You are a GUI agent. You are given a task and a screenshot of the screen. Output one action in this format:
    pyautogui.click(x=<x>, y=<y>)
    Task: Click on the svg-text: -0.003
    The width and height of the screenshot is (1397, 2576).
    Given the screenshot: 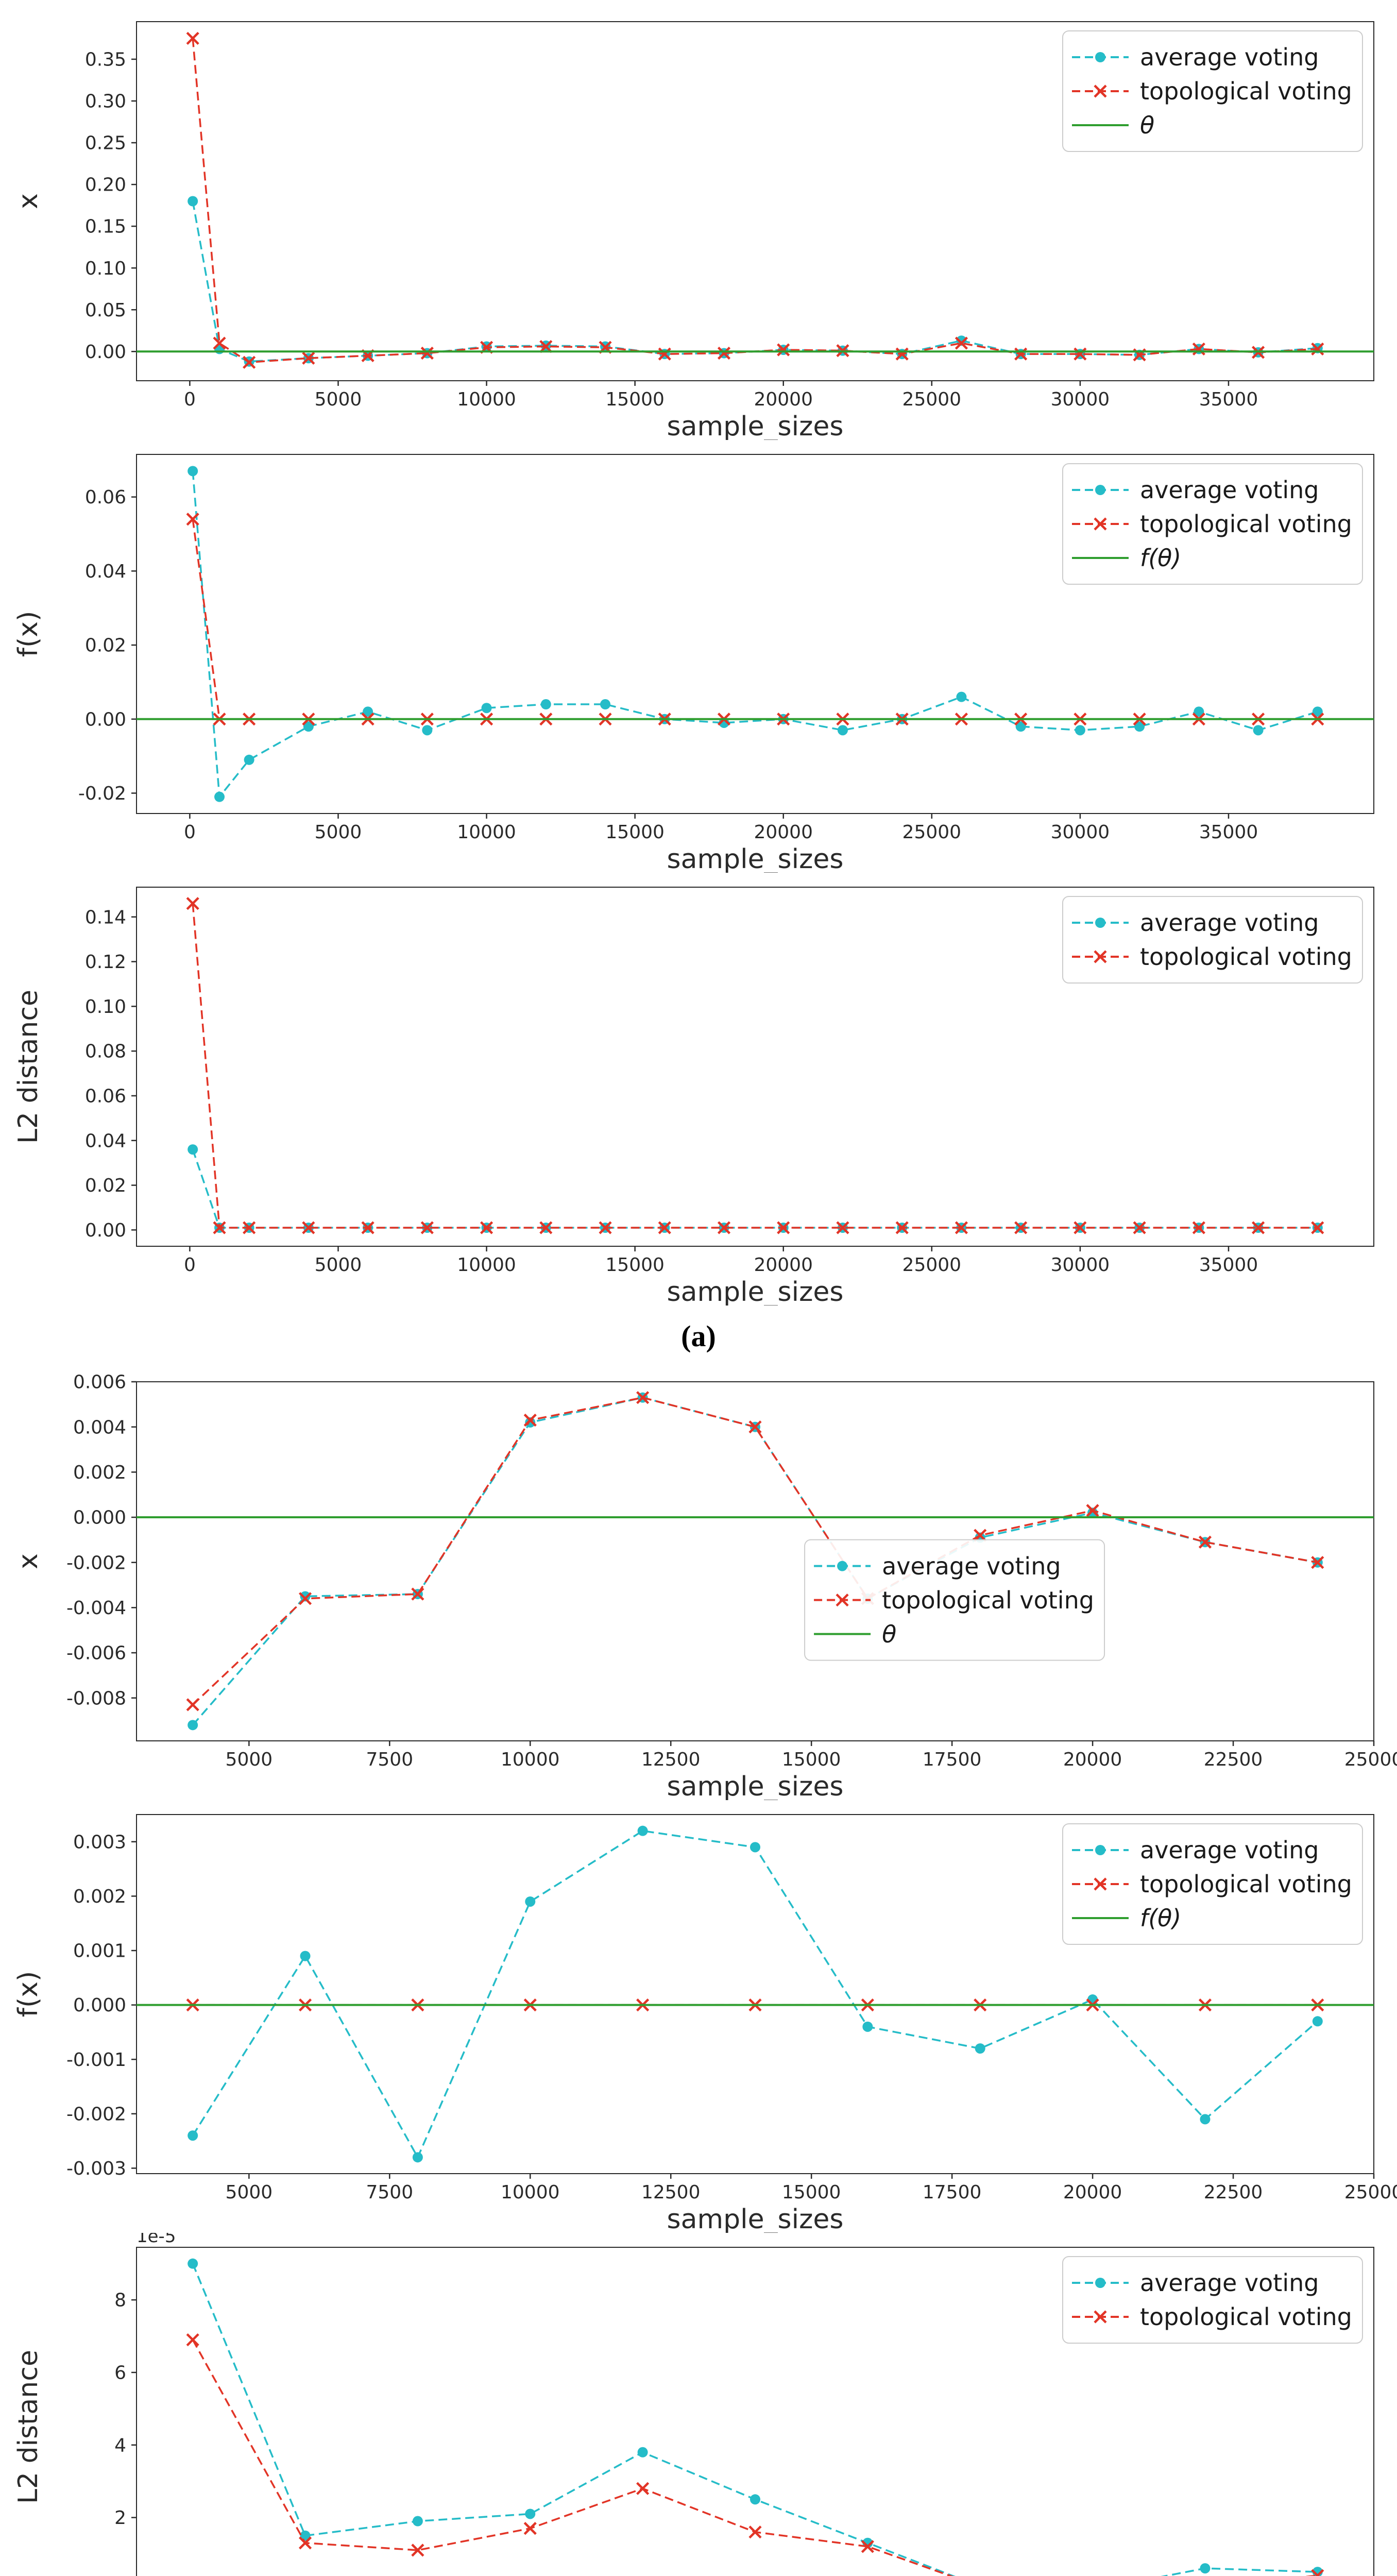 What is the action you would take?
    pyautogui.click(x=96, y=2168)
    